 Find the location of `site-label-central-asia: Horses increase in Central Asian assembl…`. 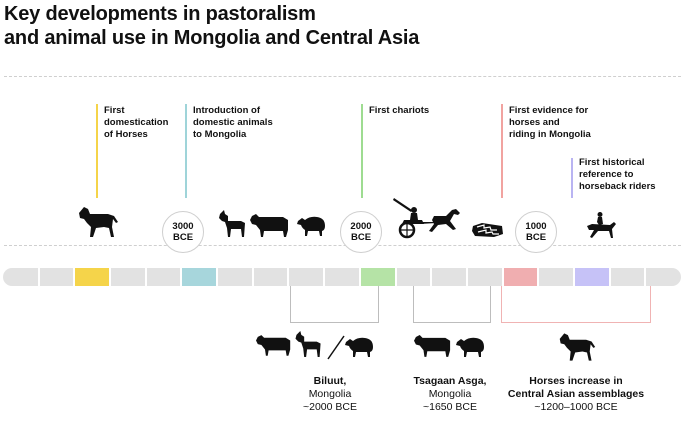

site-label-central-asia: Horses increase in Central Asian assembl… is located at coordinates (576, 394).